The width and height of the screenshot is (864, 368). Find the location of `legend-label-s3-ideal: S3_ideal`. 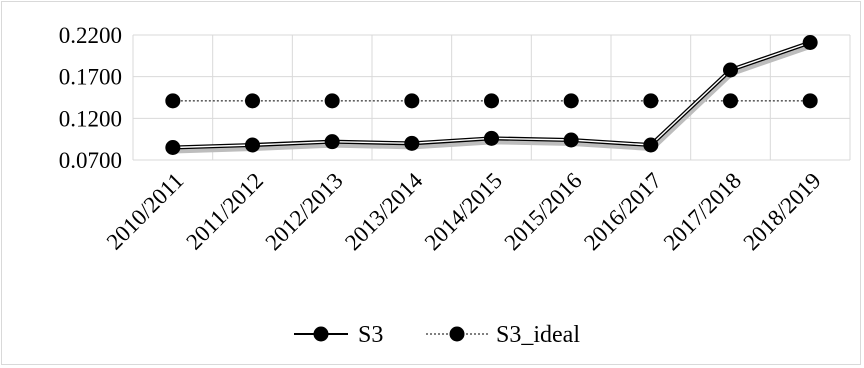

legend-label-s3-ideal: S3_ideal is located at coordinates (538, 335).